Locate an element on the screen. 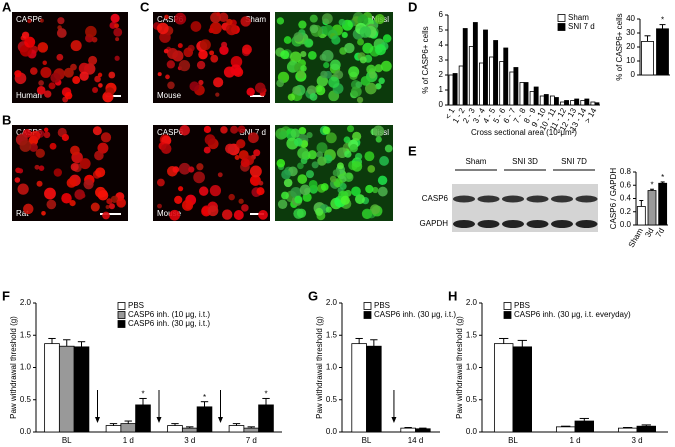  legend-label: Sham is located at coordinates (578, 17).